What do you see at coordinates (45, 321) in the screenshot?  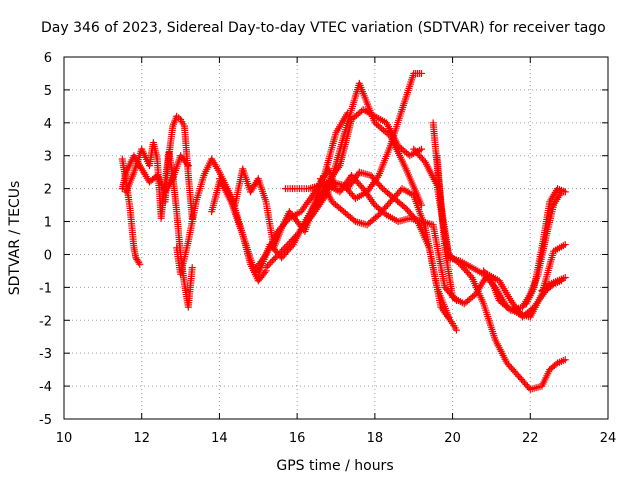 I see `y-tick-label: -2` at bounding box center [45, 321].